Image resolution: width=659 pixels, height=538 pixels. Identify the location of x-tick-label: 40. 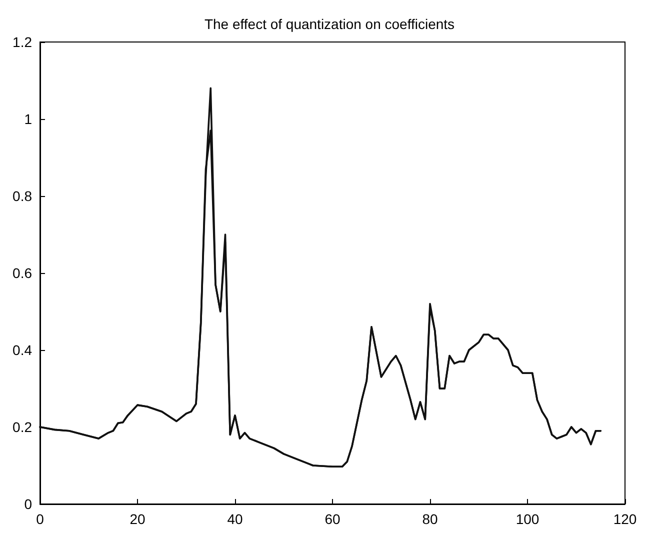
(235, 519).